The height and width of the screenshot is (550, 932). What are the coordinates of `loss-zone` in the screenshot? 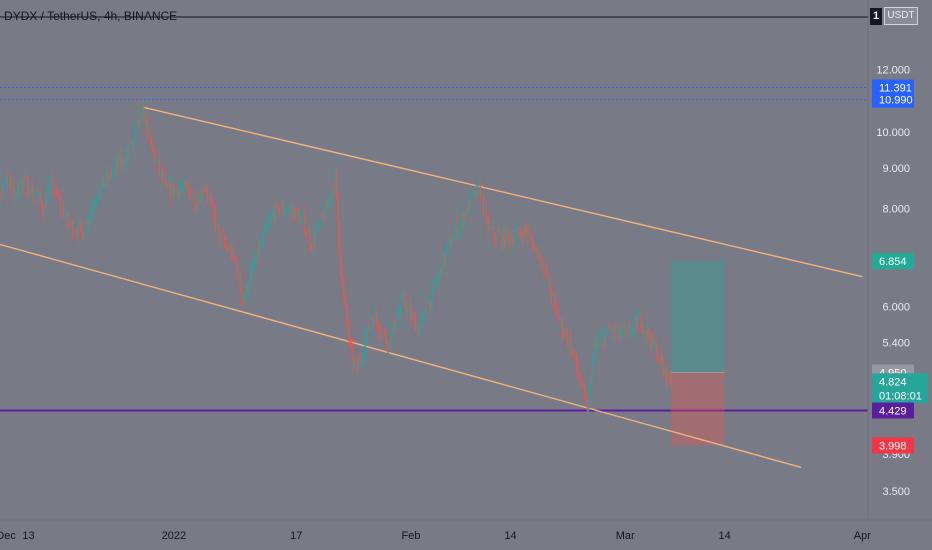 It's located at (698, 409).